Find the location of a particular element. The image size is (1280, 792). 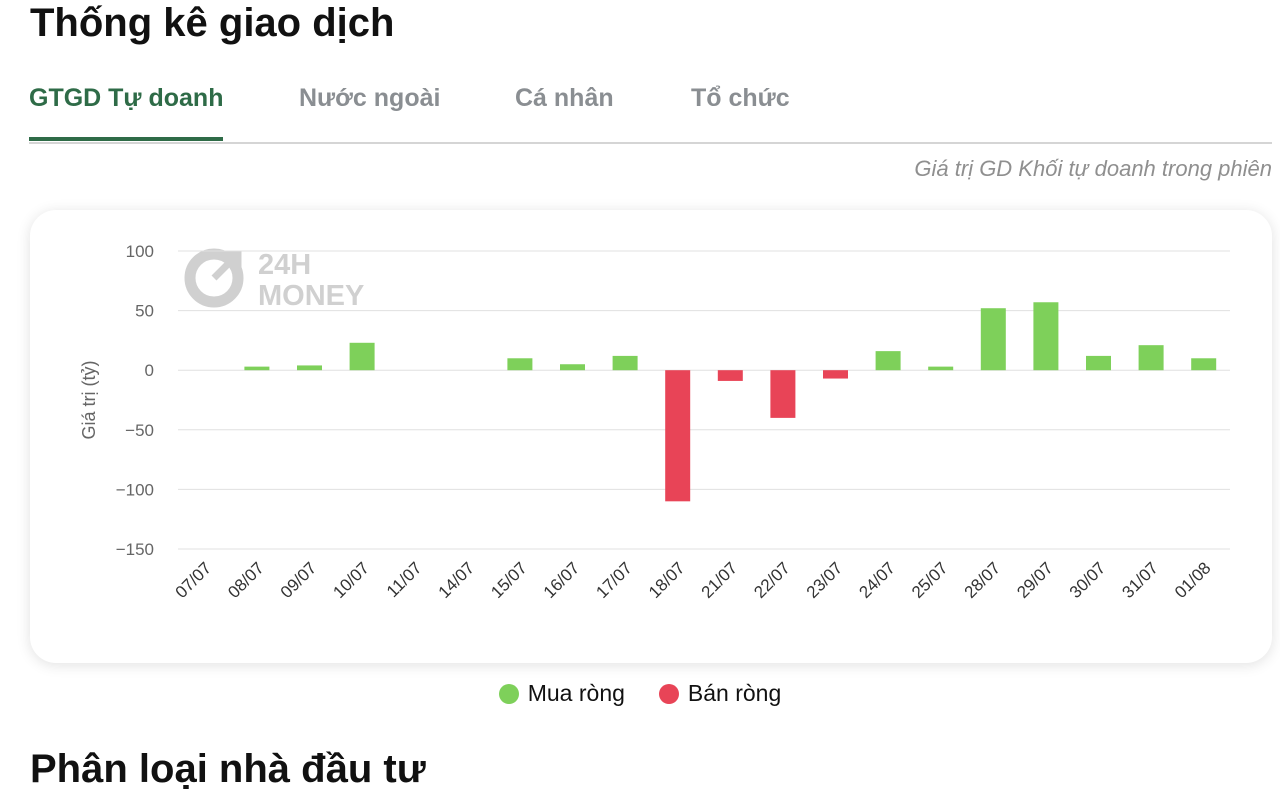

legend-label: Bán ròng is located at coordinates (734, 693).